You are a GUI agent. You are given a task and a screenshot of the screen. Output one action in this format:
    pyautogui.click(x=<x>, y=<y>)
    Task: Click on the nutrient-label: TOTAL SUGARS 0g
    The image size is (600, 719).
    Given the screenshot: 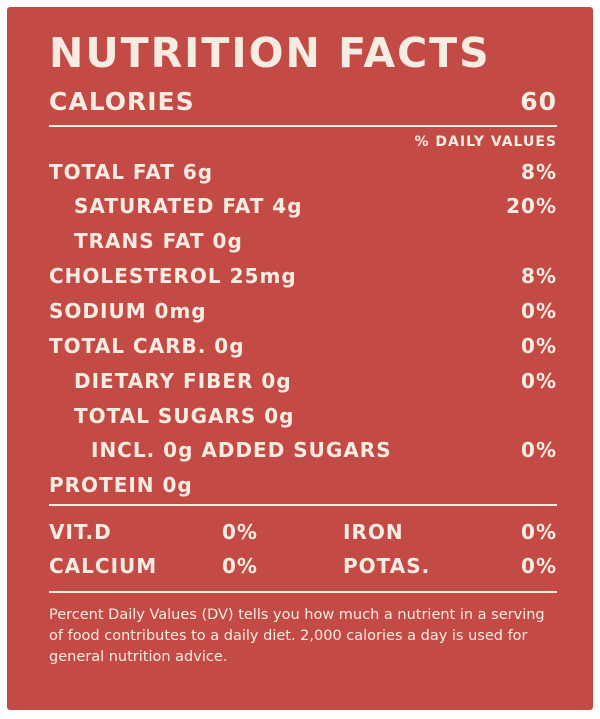 What is the action you would take?
    pyautogui.click(x=184, y=416)
    